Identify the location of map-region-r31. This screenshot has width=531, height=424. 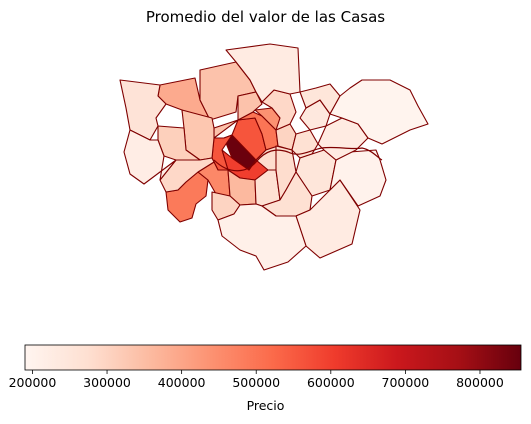
(358, 178).